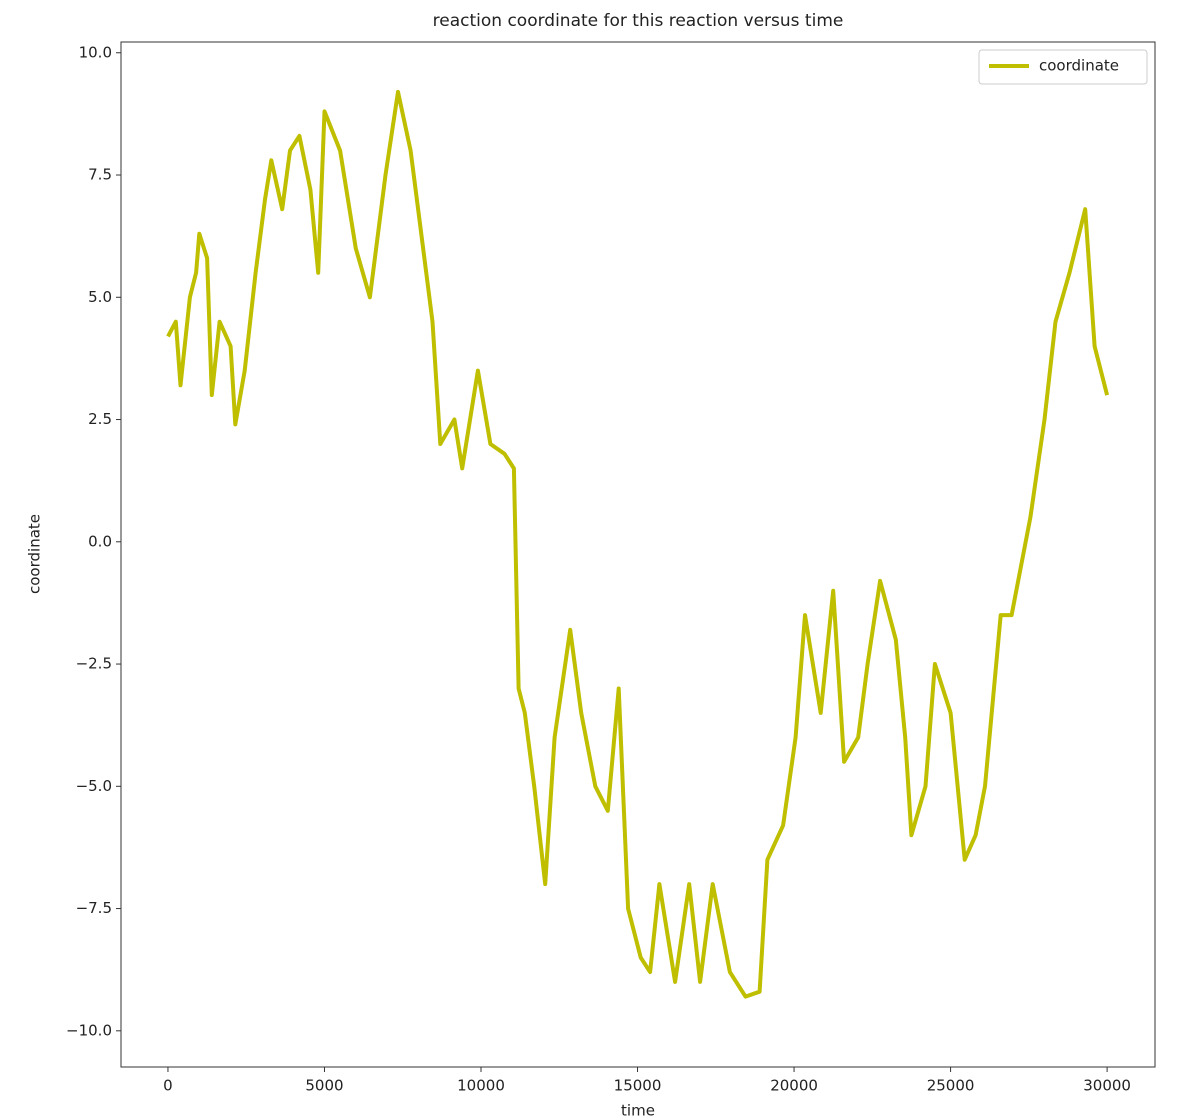  I want to click on x-tick-label: 20000, so click(794, 1086).